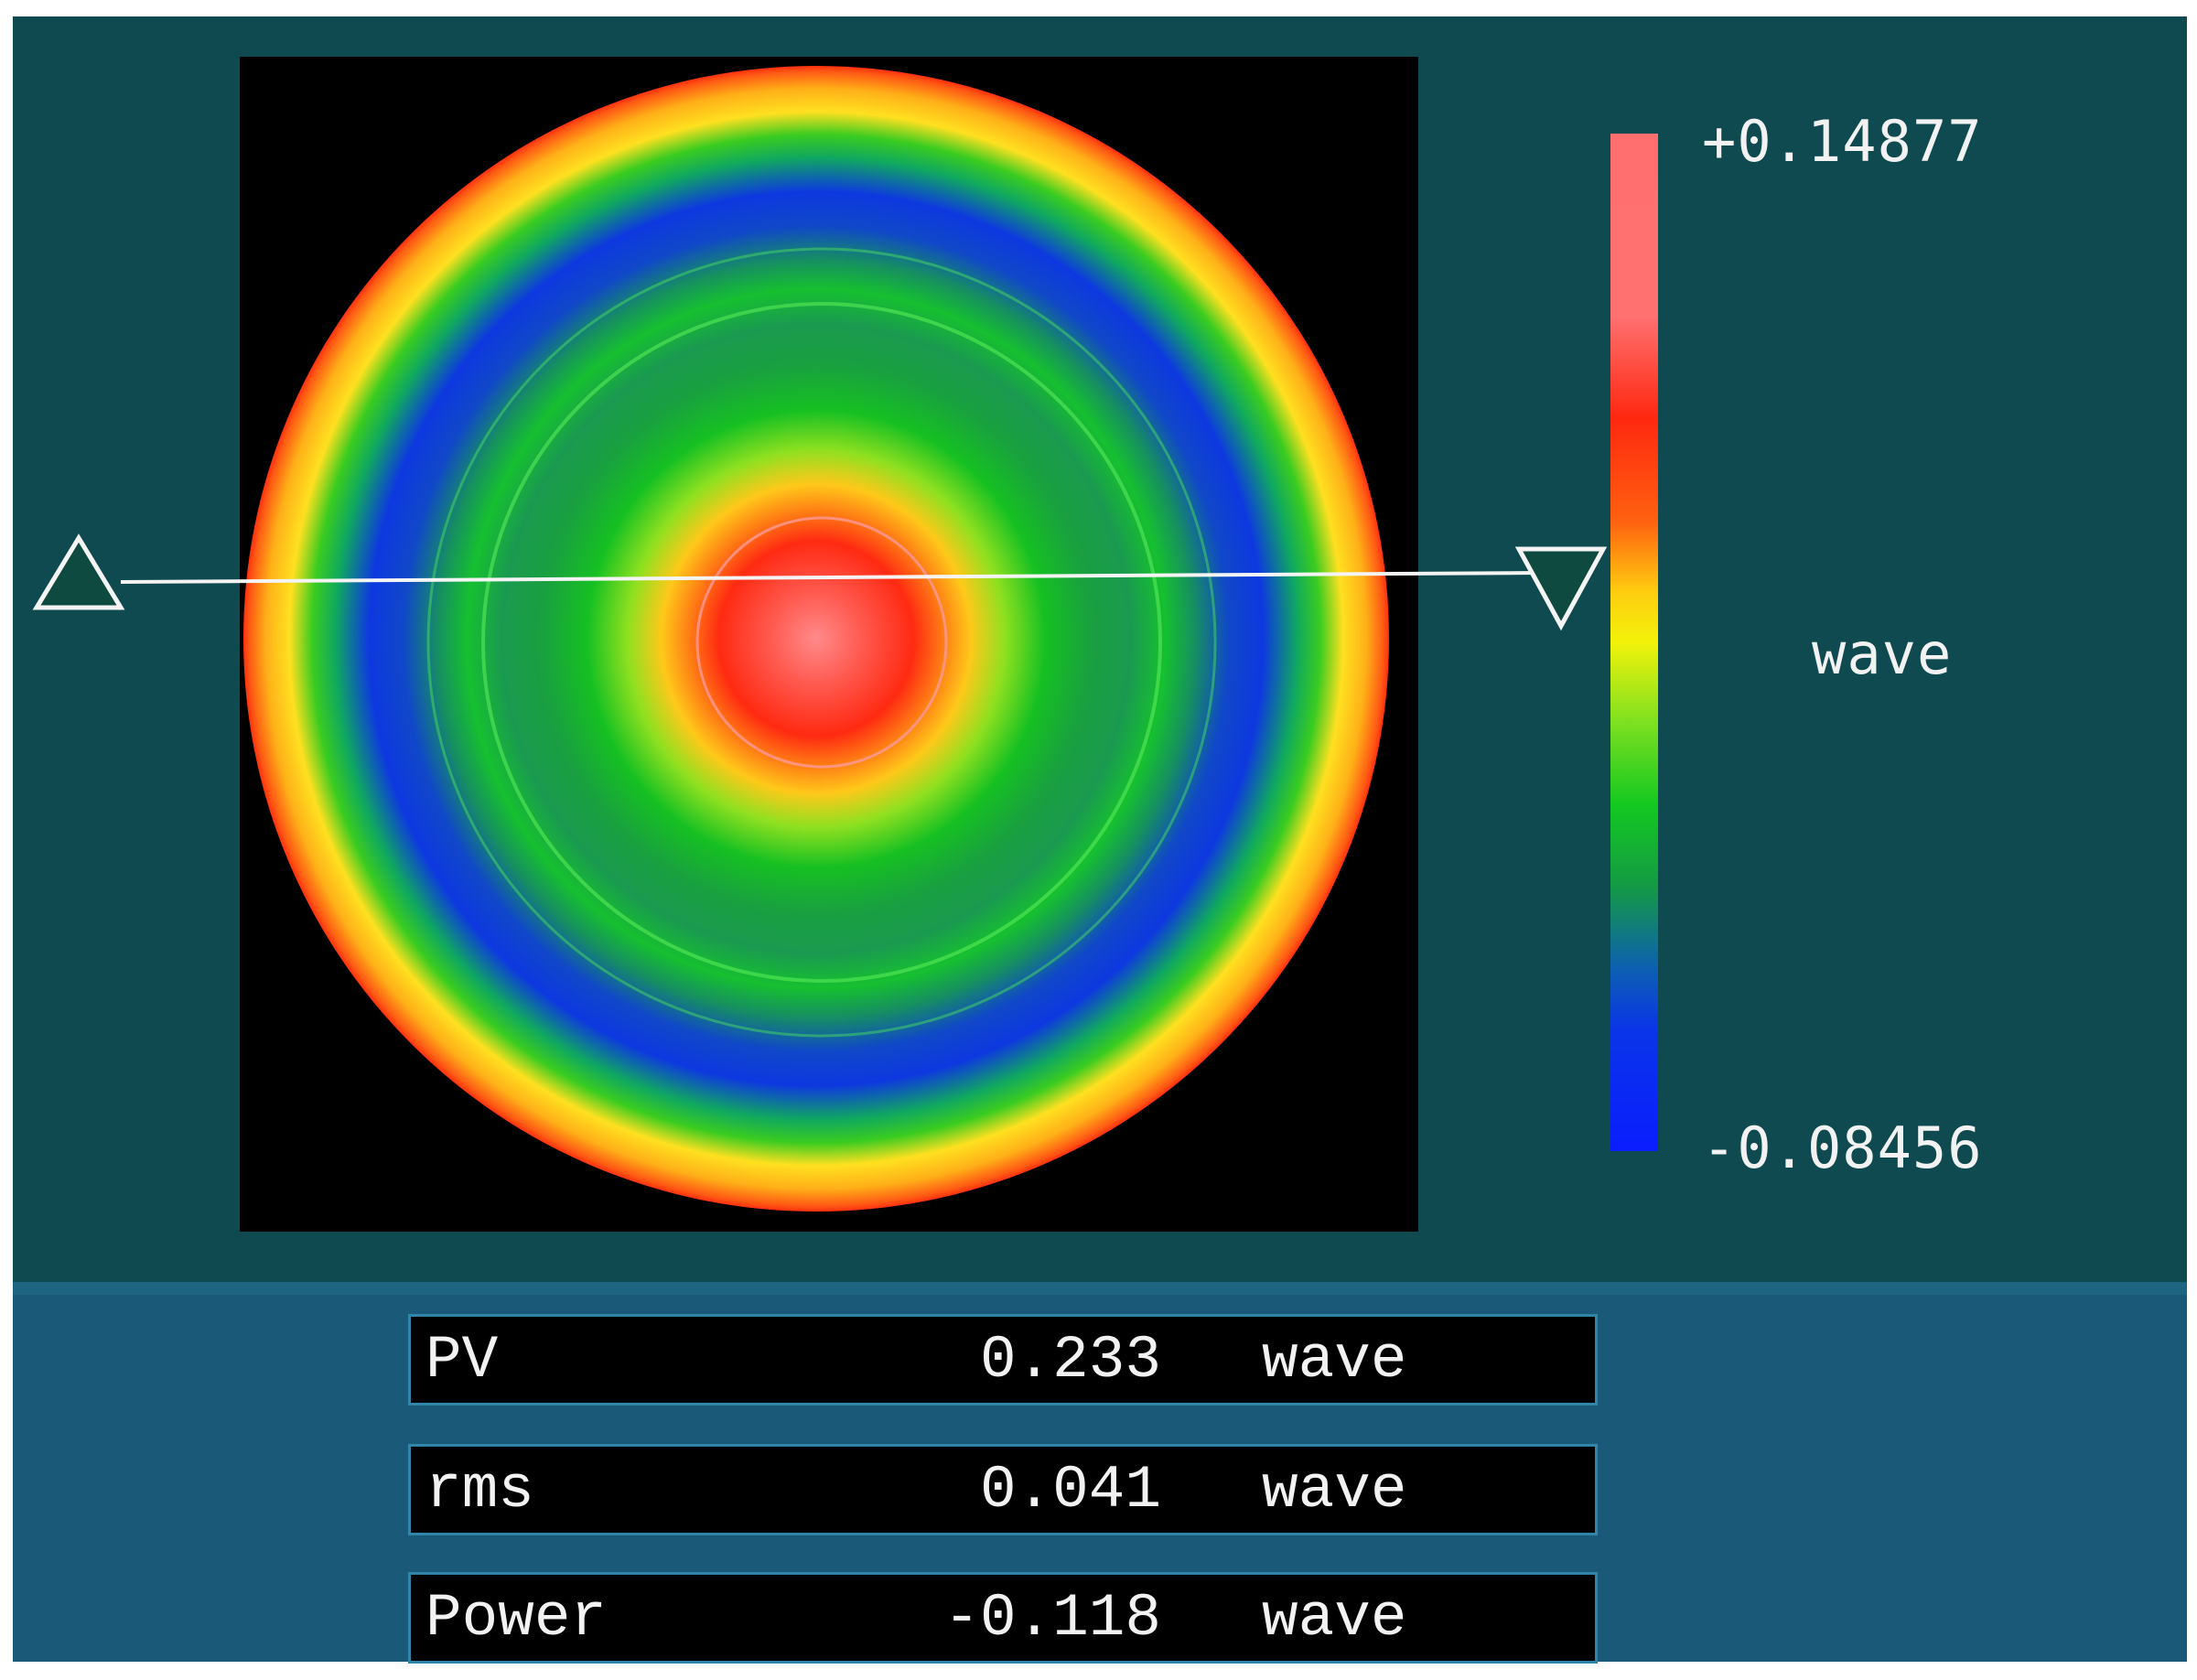 The width and height of the screenshot is (2197, 1680). What do you see at coordinates (1070, 1490) in the screenshot?
I see `stat-value: 0.041` at bounding box center [1070, 1490].